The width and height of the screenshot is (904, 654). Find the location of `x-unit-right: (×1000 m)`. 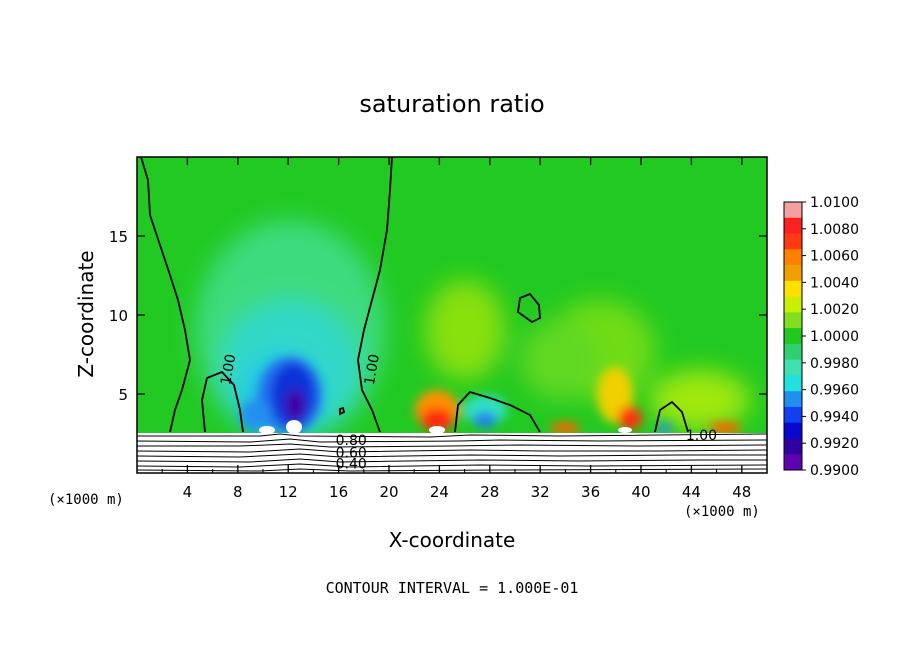

x-unit-right: (×1000 m) is located at coordinates (722, 512).